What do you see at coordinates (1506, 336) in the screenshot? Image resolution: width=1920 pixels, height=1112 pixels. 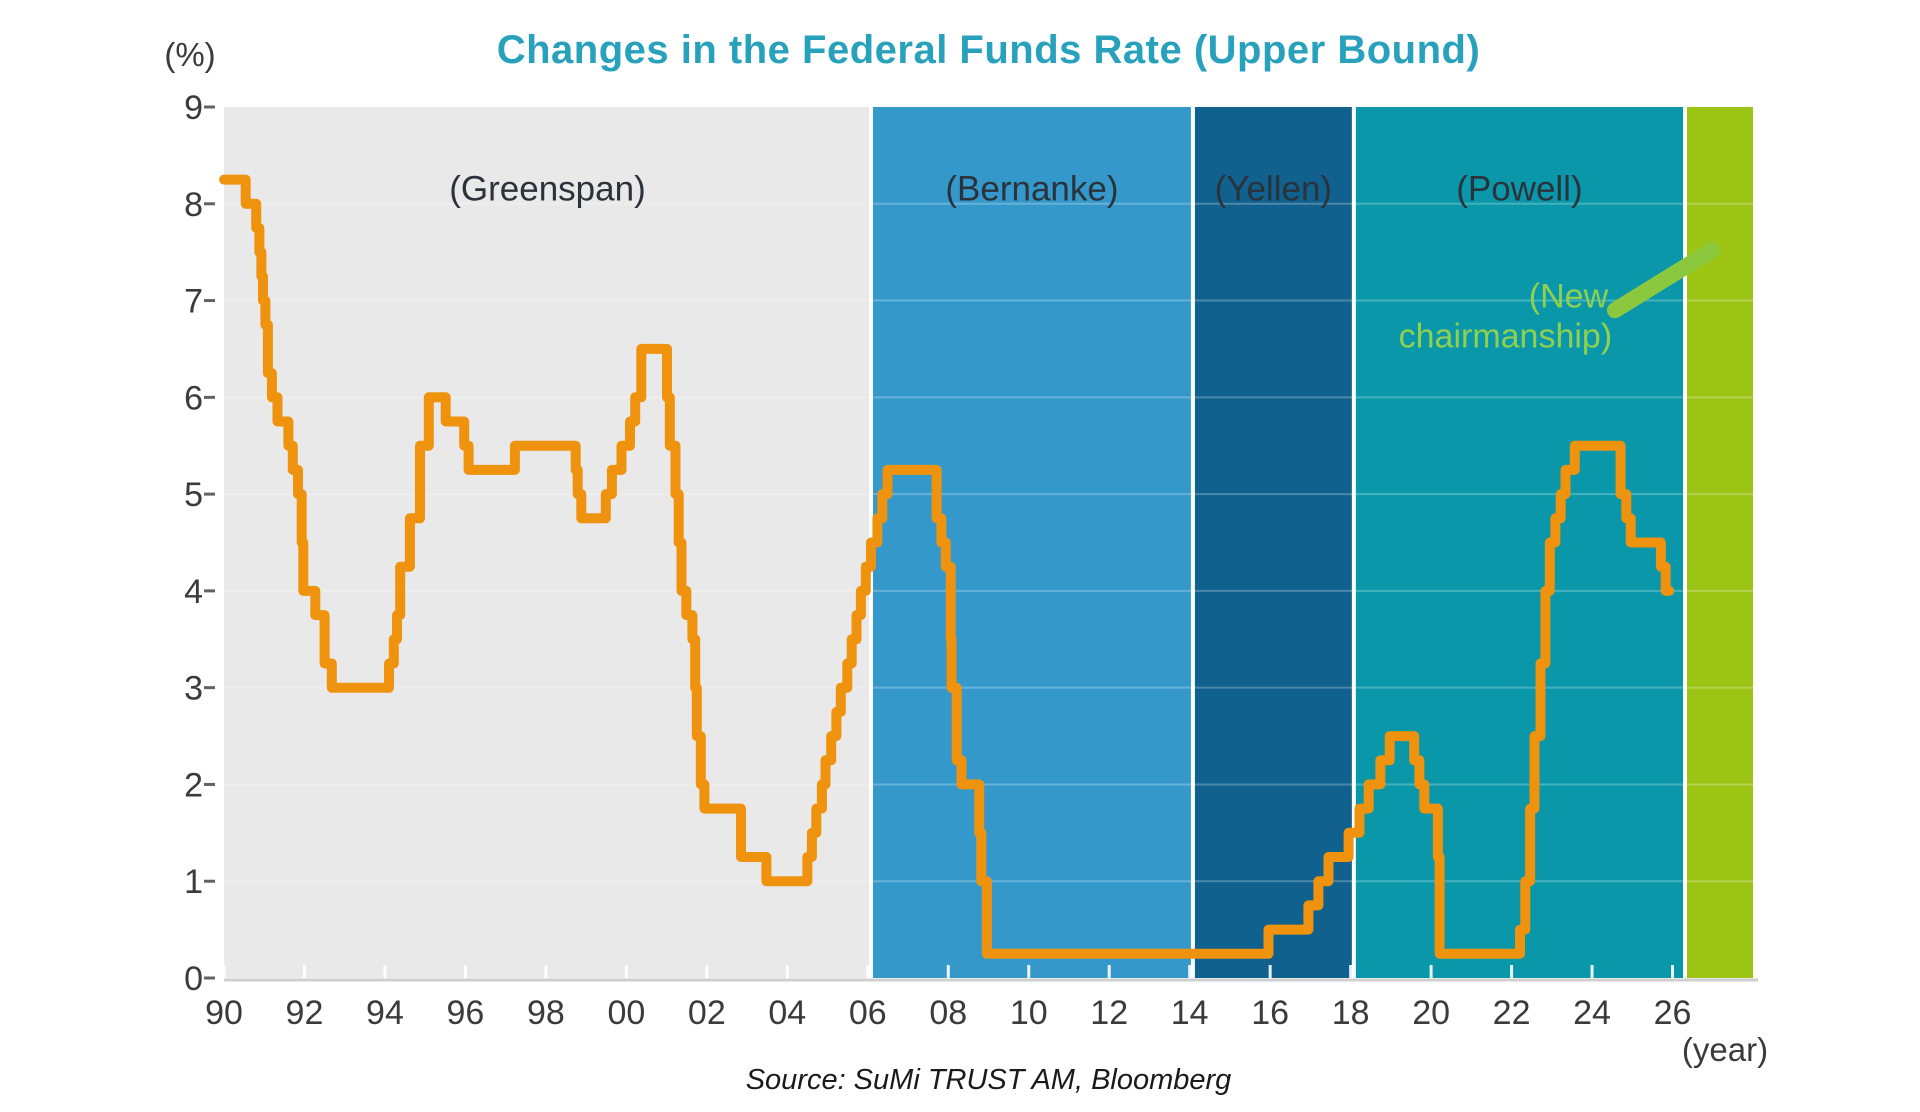 I see `annotation-new-chairmanship-line2: chairmanship)` at bounding box center [1506, 336].